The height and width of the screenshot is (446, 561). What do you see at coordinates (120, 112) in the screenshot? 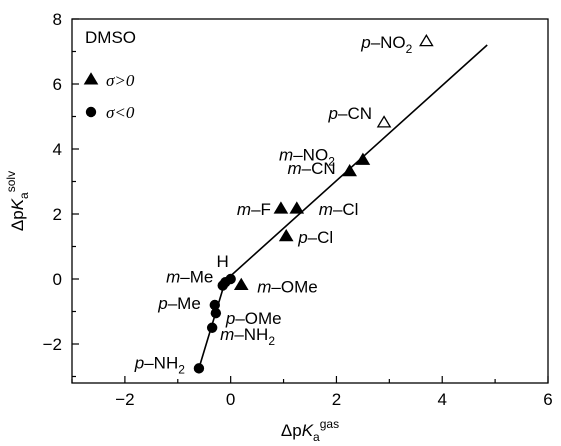
I see `legend-label: σ<0` at bounding box center [120, 112].